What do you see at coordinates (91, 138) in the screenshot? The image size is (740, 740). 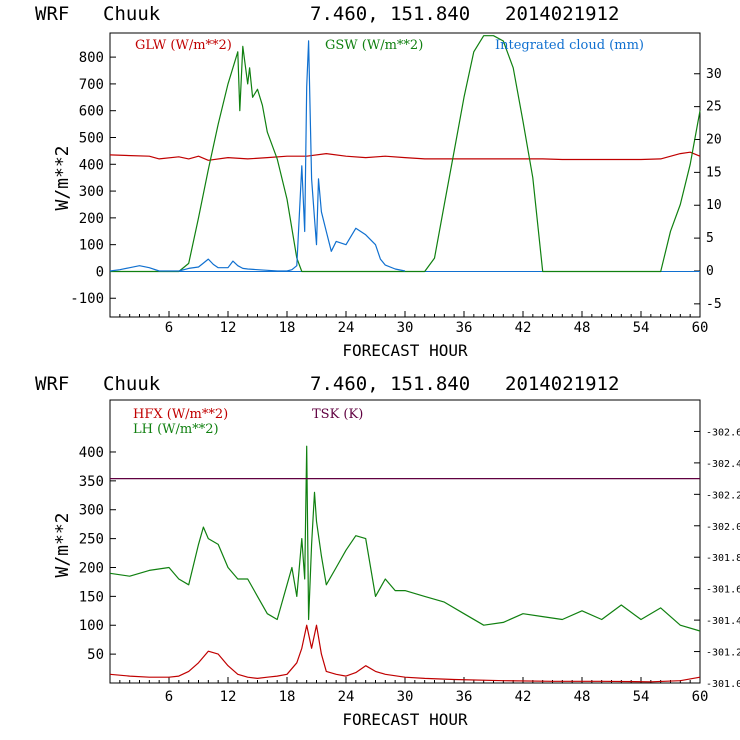 I see `y-tick-label: 500` at bounding box center [91, 138].